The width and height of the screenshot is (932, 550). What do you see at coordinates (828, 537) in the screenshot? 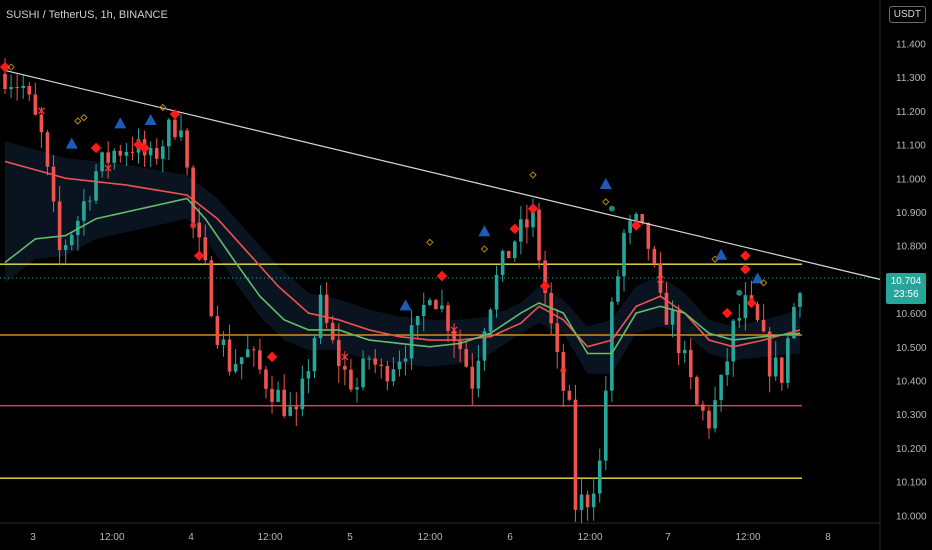
I see `x-tick-label: 8` at bounding box center [828, 537].